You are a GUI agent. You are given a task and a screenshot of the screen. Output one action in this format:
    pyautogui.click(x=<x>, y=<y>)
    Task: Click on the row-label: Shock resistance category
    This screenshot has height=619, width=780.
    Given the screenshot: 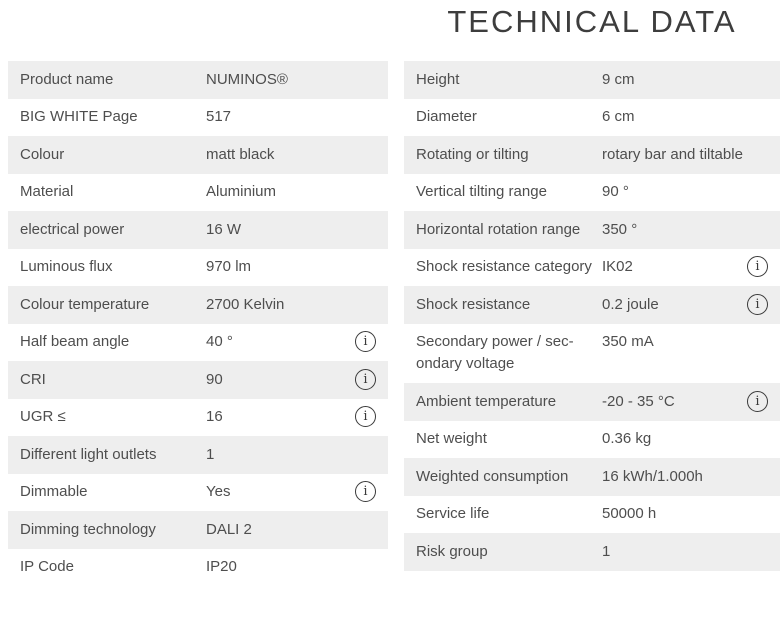 What is the action you would take?
    pyautogui.click(x=504, y=267)
    